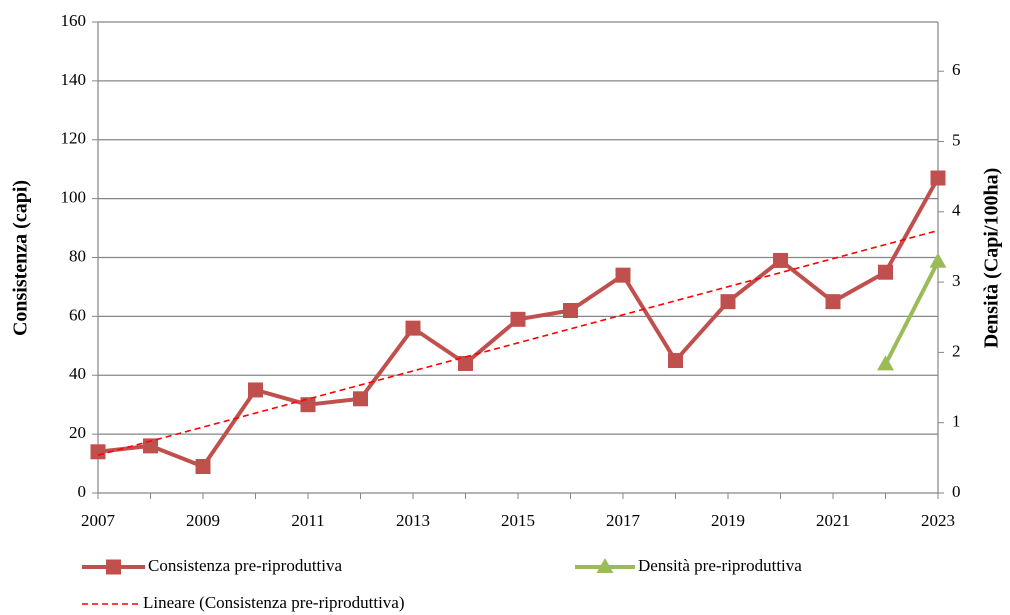  What do you see at coordinates (956, 280) in the screenshot?
I see `y2-tick-label: 3` at bounding box center [956, 280].